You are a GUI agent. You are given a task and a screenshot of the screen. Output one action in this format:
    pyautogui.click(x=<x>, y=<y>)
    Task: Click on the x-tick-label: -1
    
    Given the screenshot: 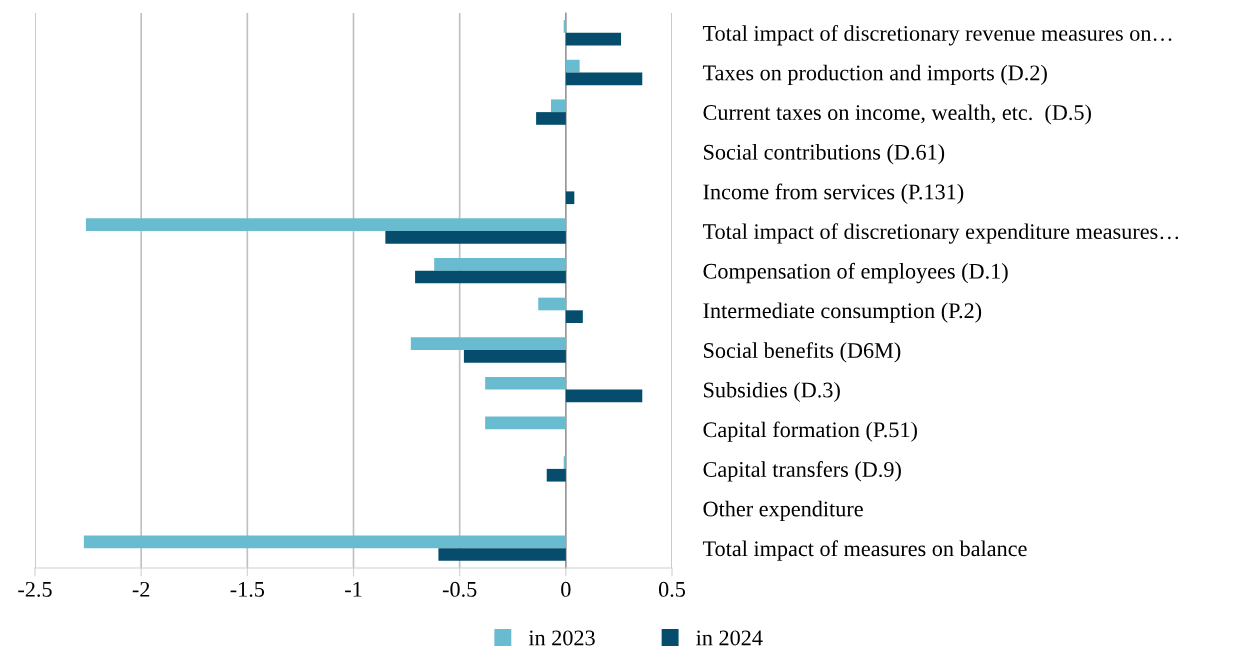 What is the action you would take?
    pyautogui.click(x=353, y=589)
    